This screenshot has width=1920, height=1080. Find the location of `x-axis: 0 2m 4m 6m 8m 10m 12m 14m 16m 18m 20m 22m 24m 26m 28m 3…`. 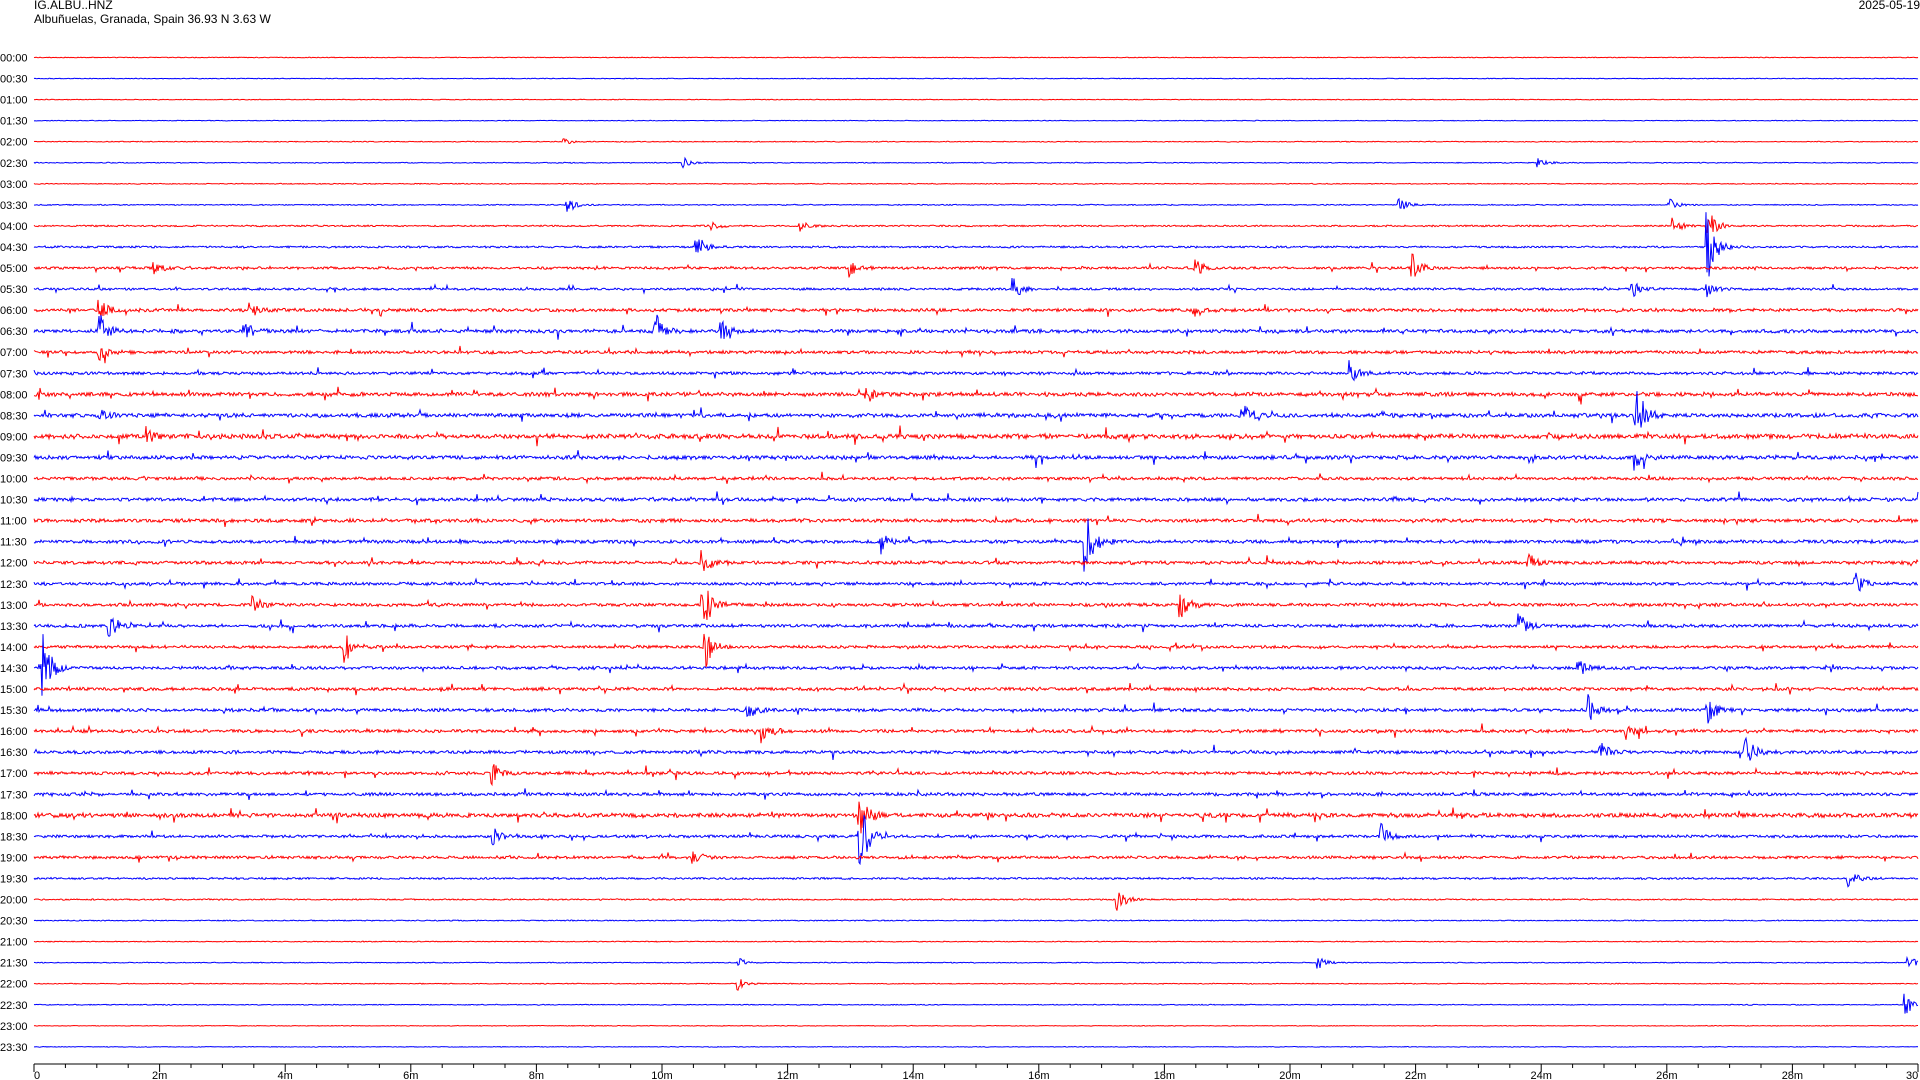

x-axis: 0 2m 4m 6m 8m 10m 12m 14m 16m 18m 20m 22m 24m 26m 28m 3… is located at coordinates (976, 1071).